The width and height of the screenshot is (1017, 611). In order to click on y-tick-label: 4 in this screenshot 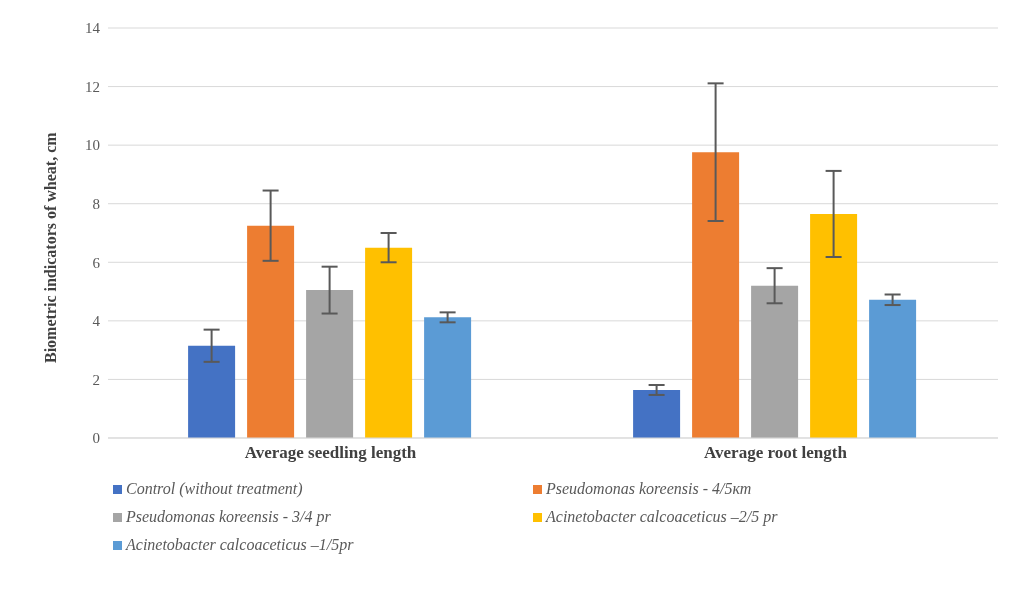, I will do `click(96, 321)`.